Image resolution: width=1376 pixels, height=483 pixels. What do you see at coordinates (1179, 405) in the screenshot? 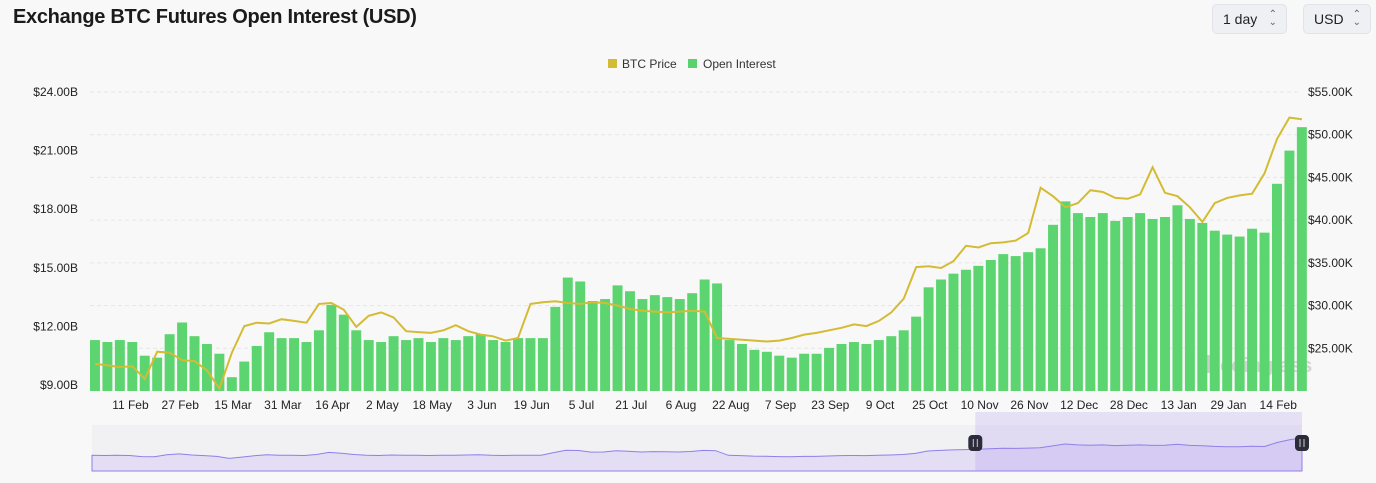
I see `x-tick-label: 13 Jan` at bounding box center [1179, 405].